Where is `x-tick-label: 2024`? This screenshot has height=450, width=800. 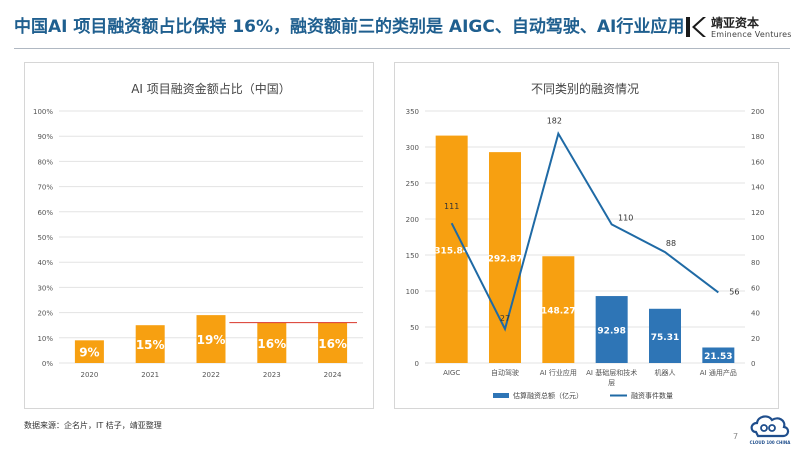
x-tick-label: 2024 is located at coordinates (333, 375).